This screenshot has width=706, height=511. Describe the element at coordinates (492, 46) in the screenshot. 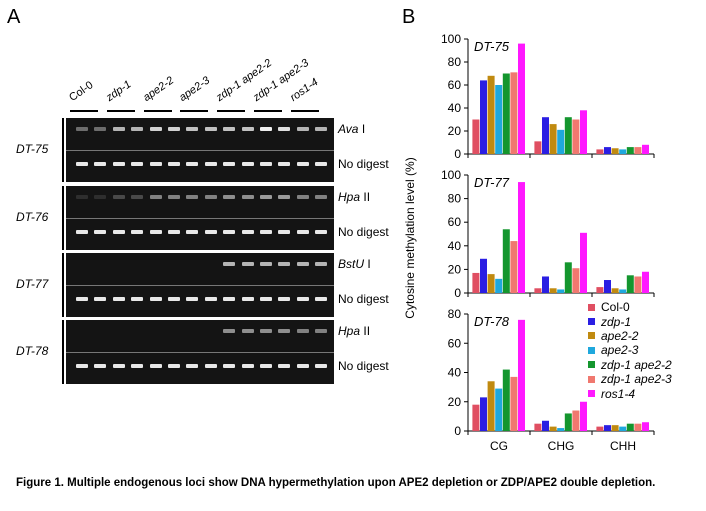

I see `chart-title: DT-75` at that location.